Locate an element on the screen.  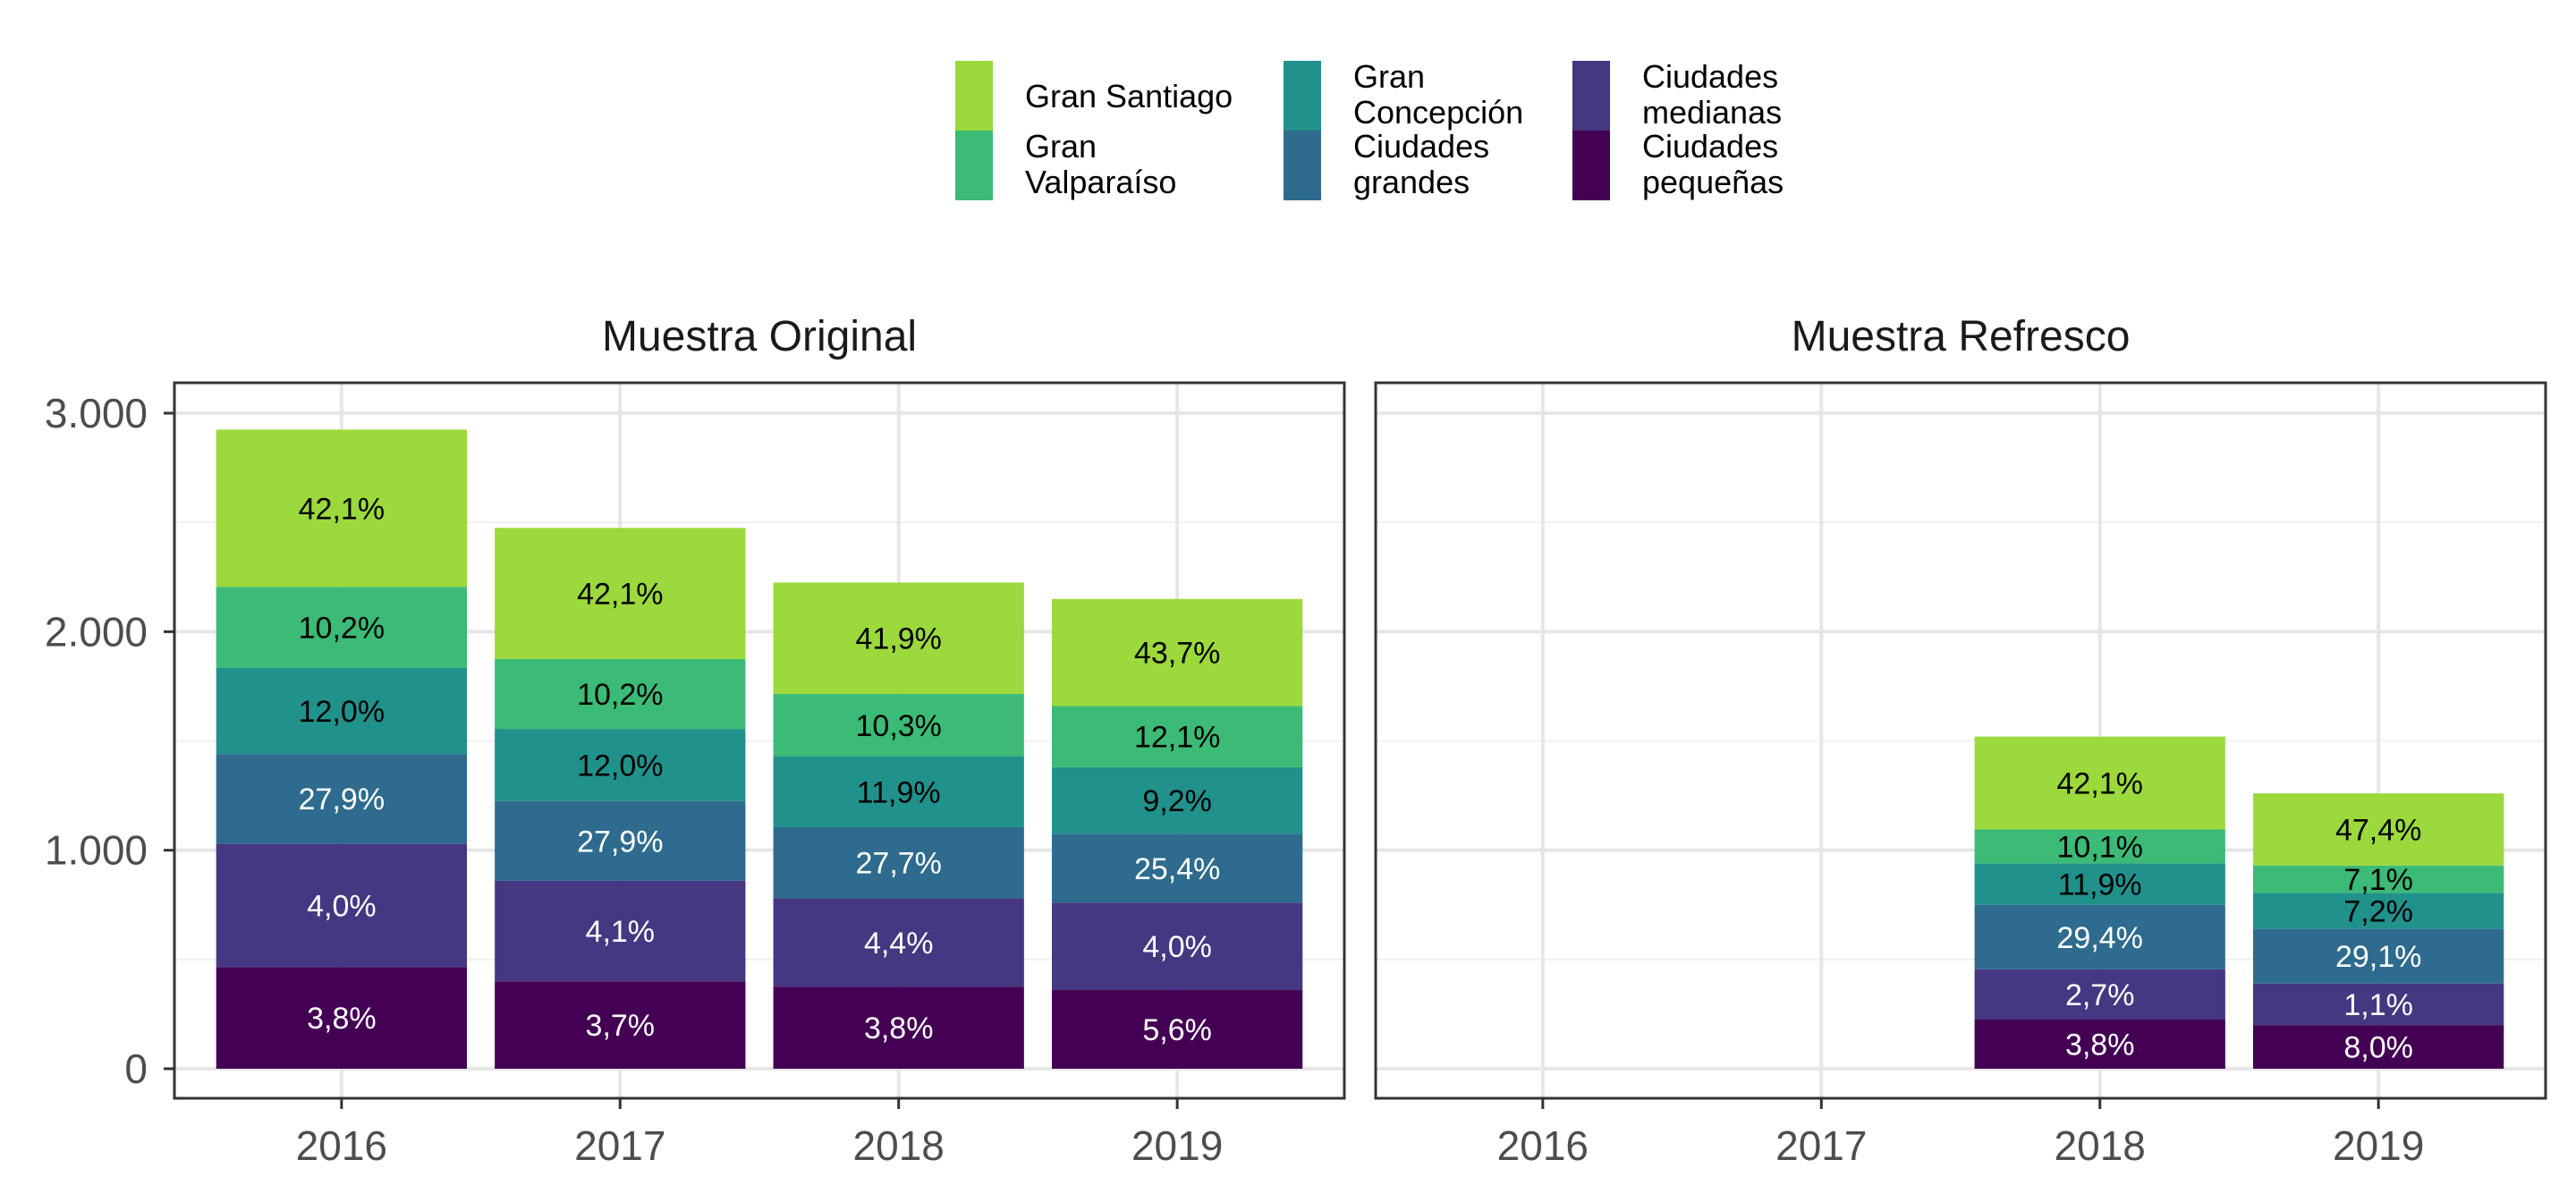
bar-stack-2017: 3,7% 4,1% 27,9% 12,0% 10,2% 42,1% is located at coordinates (620, 798).